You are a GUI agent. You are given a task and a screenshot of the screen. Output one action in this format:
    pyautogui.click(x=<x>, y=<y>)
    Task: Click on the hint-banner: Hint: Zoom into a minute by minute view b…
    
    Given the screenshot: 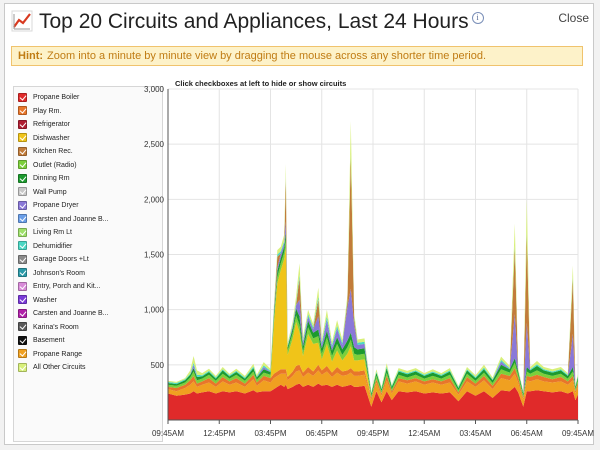 What is the action you would take?
    pyautogui.click(x=297, y=56)
    